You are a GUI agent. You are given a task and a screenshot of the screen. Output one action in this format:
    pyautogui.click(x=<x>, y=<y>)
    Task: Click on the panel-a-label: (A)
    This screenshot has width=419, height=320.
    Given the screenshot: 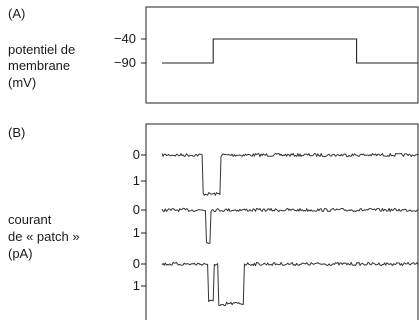 What is the action you would take?
    pyautogui.click(x=17, y=13)
    